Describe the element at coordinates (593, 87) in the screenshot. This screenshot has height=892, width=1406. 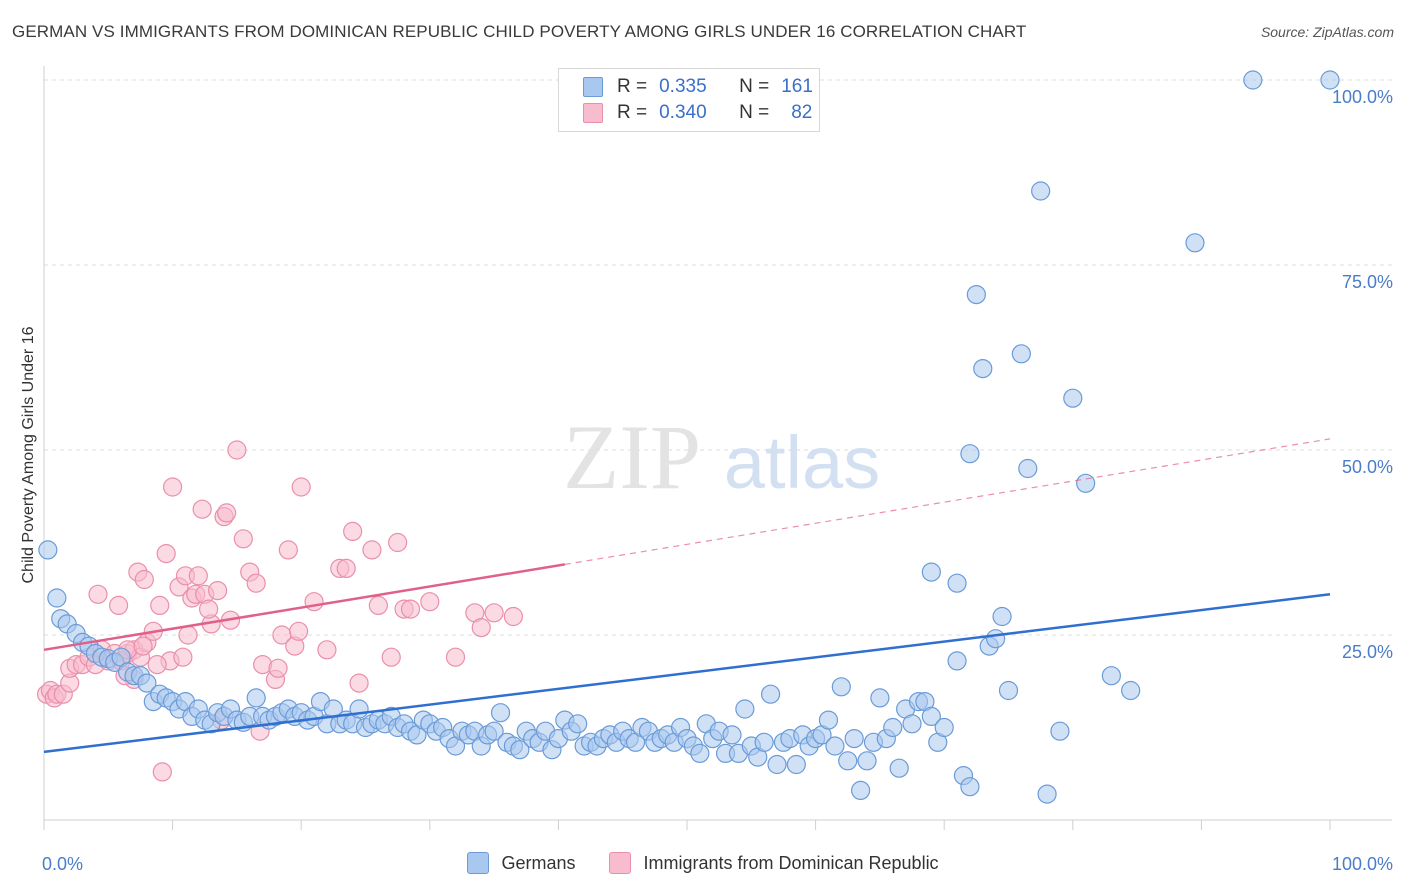
I see `legend-swatch-blue` at that location.